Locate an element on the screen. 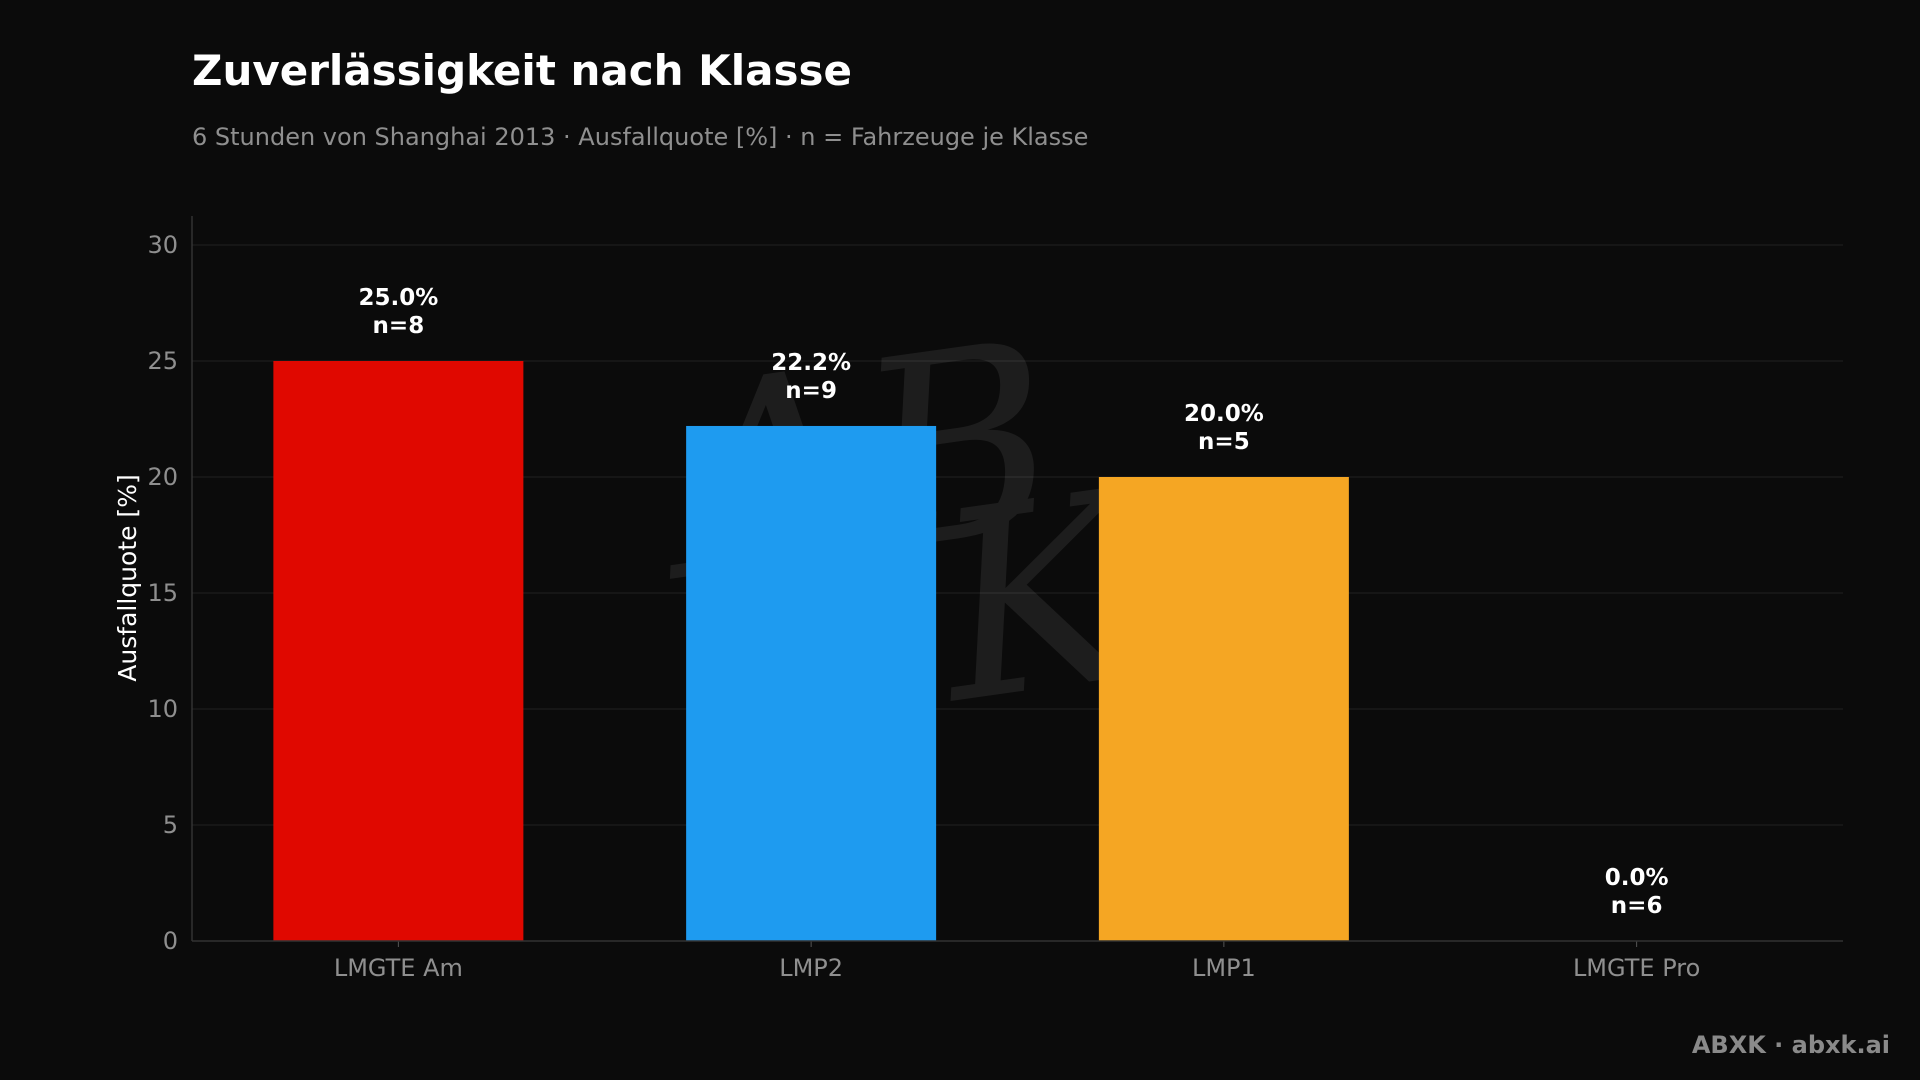 This screenshot has width=1920, height=1080. y-tick-label: 15 is located at coordinates (162, 593).